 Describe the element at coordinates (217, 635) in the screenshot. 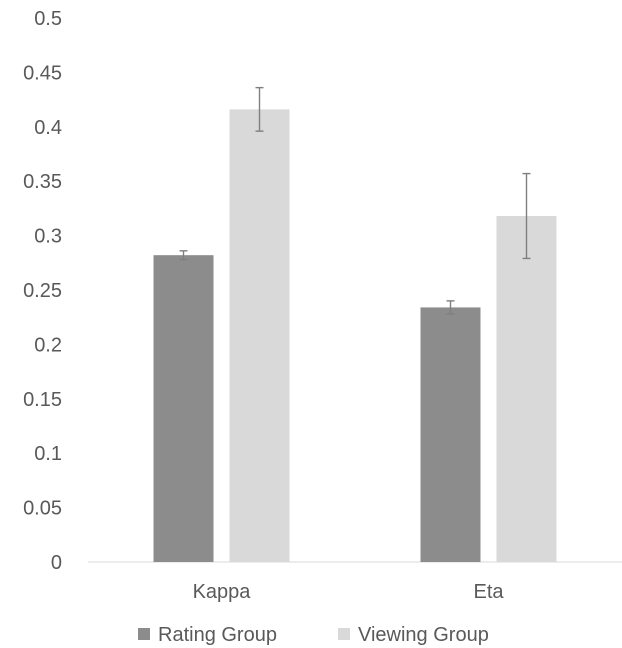

I see `legend-label: Rating Group` at that location.